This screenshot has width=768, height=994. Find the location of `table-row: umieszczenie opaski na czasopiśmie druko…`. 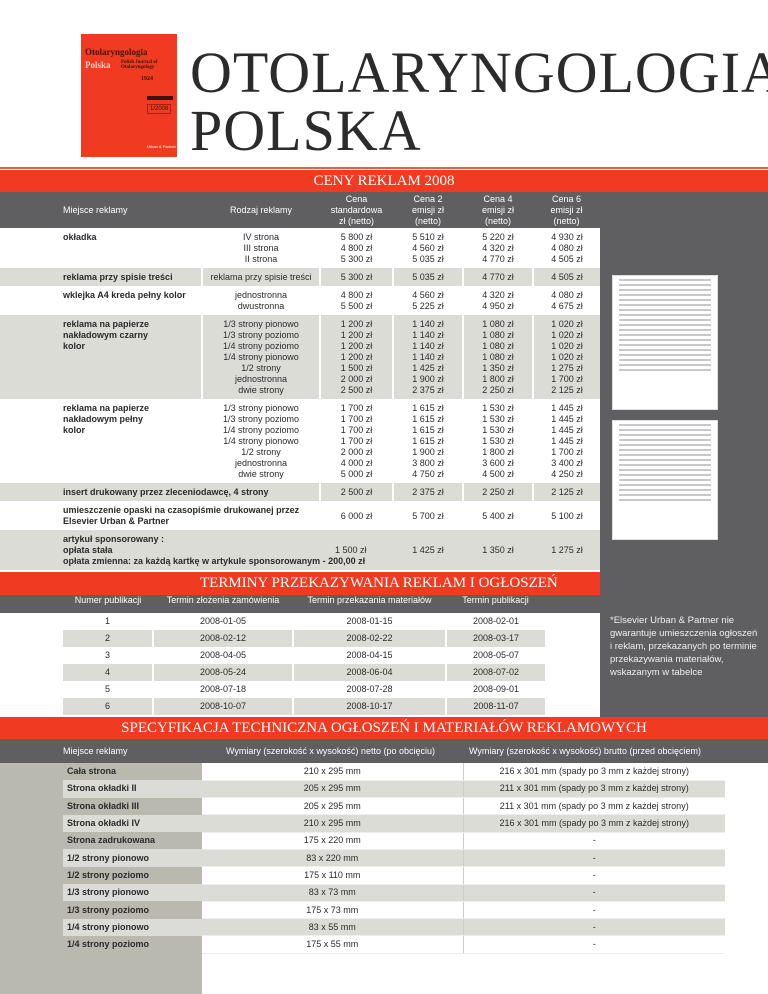

table-row: umieszczenie opaski na czasopiśmie druko… is located at coordinates (300, 515).